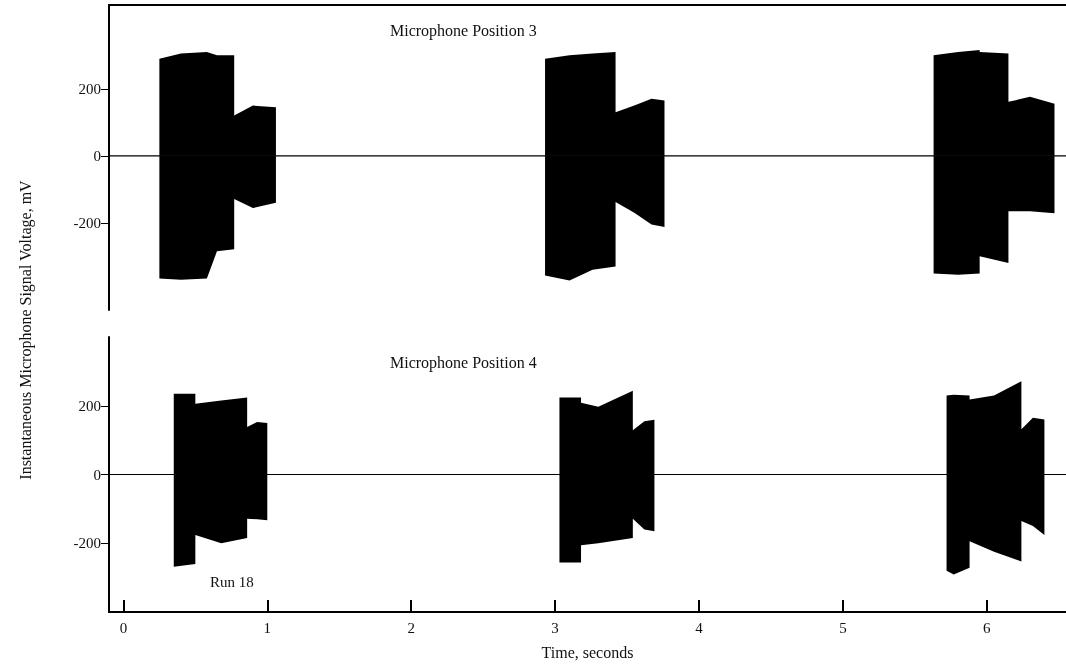 Image resolution: width=1066 pixels, height=667 pixels. Describe the element at coordinates (26, 330) in the screenshot. I see `y-axis-title: Instantaneous Microphone Signal Voltage, mV` at that location.